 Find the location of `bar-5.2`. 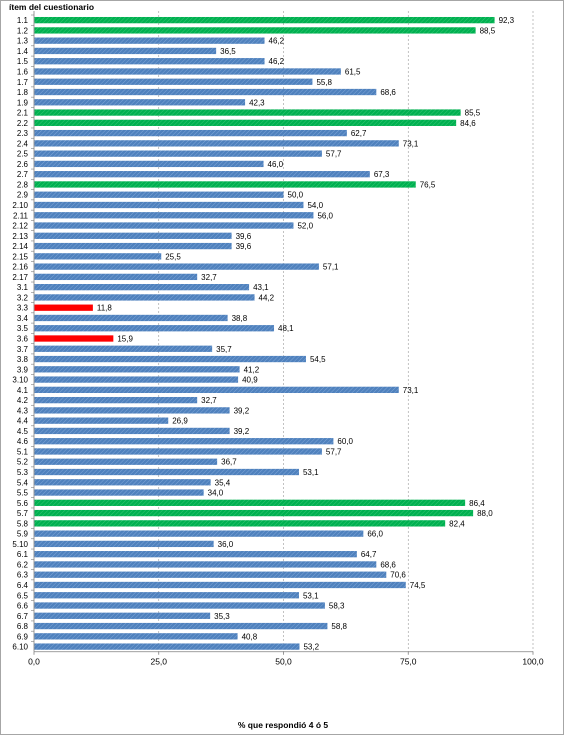

bar-5.2 is located at coordinates (126, 461).